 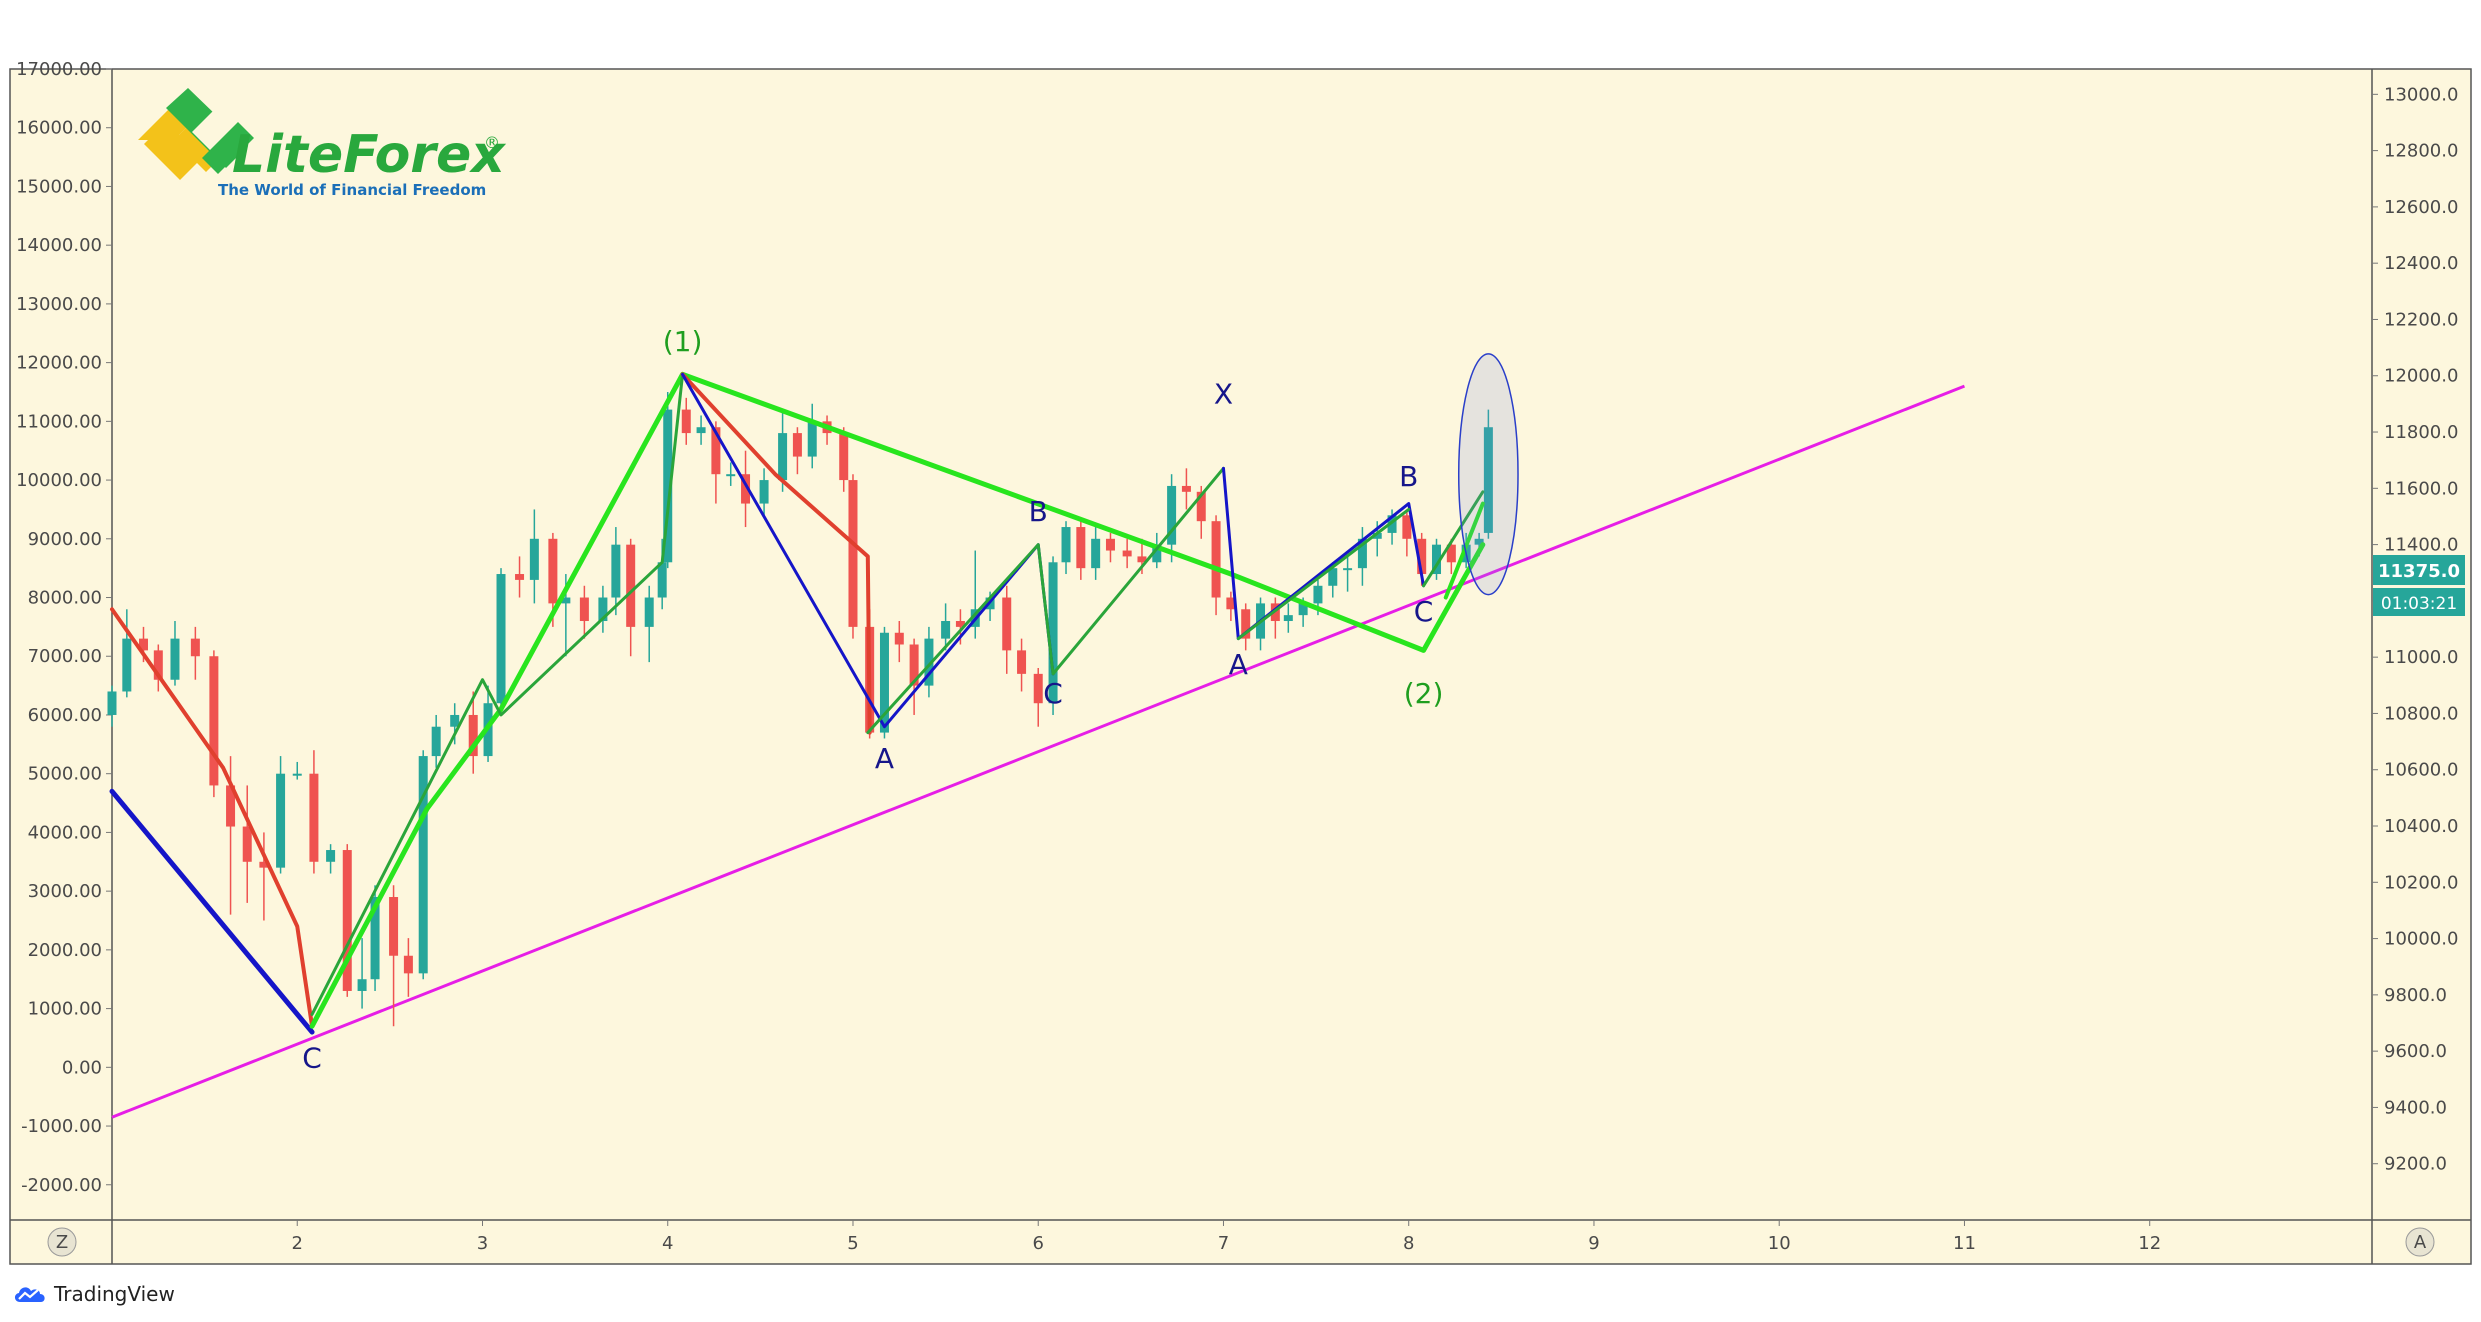 I want to click on x-tick-label: 5, so click(x=852, y=1243).